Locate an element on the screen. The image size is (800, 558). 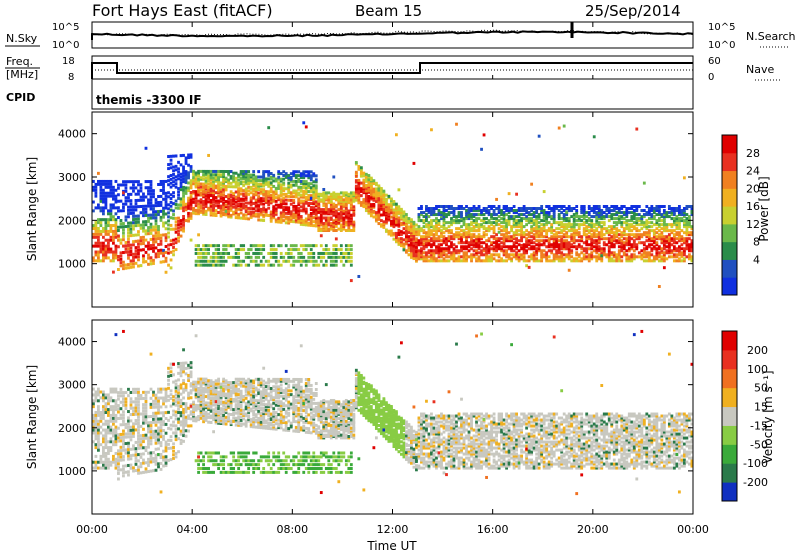
noise-sky-label: N.Sky is located at coordinates (22, 38).